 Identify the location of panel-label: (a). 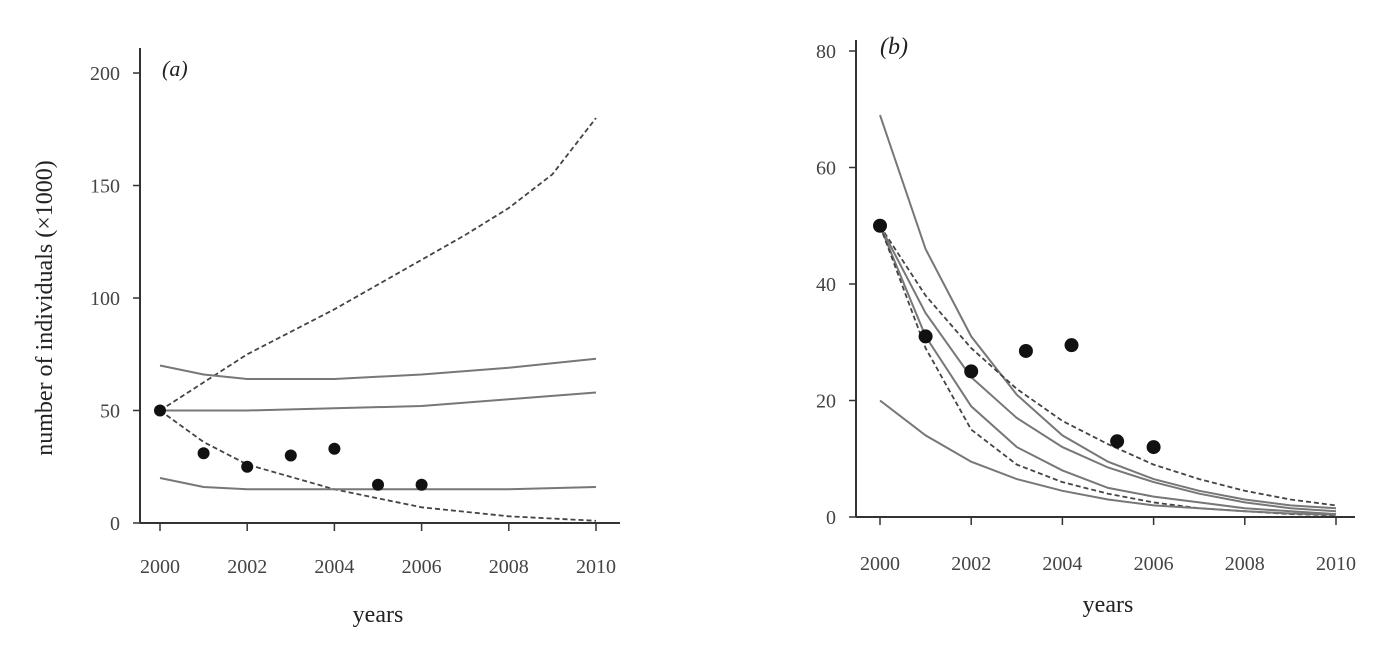
(175, 68).